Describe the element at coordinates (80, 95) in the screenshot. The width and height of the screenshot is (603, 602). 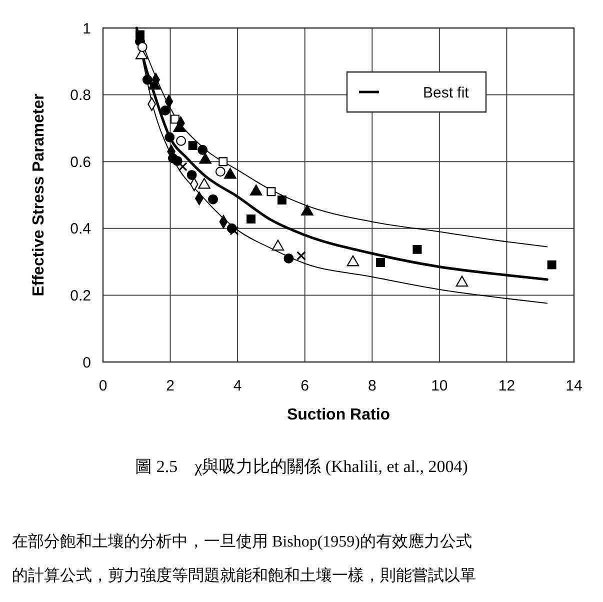
I see `y-tick-label: 0.8` at that location.